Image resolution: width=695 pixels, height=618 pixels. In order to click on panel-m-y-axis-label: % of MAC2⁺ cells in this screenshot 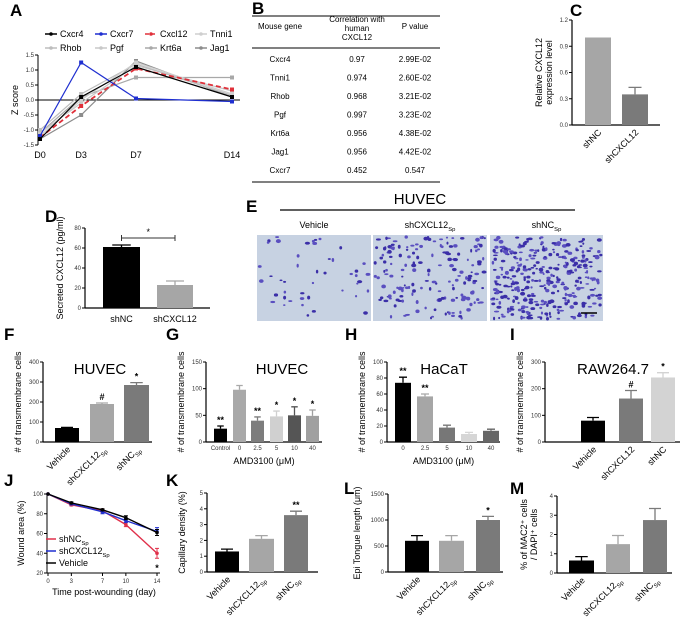, I will do `click(524, 534)`.